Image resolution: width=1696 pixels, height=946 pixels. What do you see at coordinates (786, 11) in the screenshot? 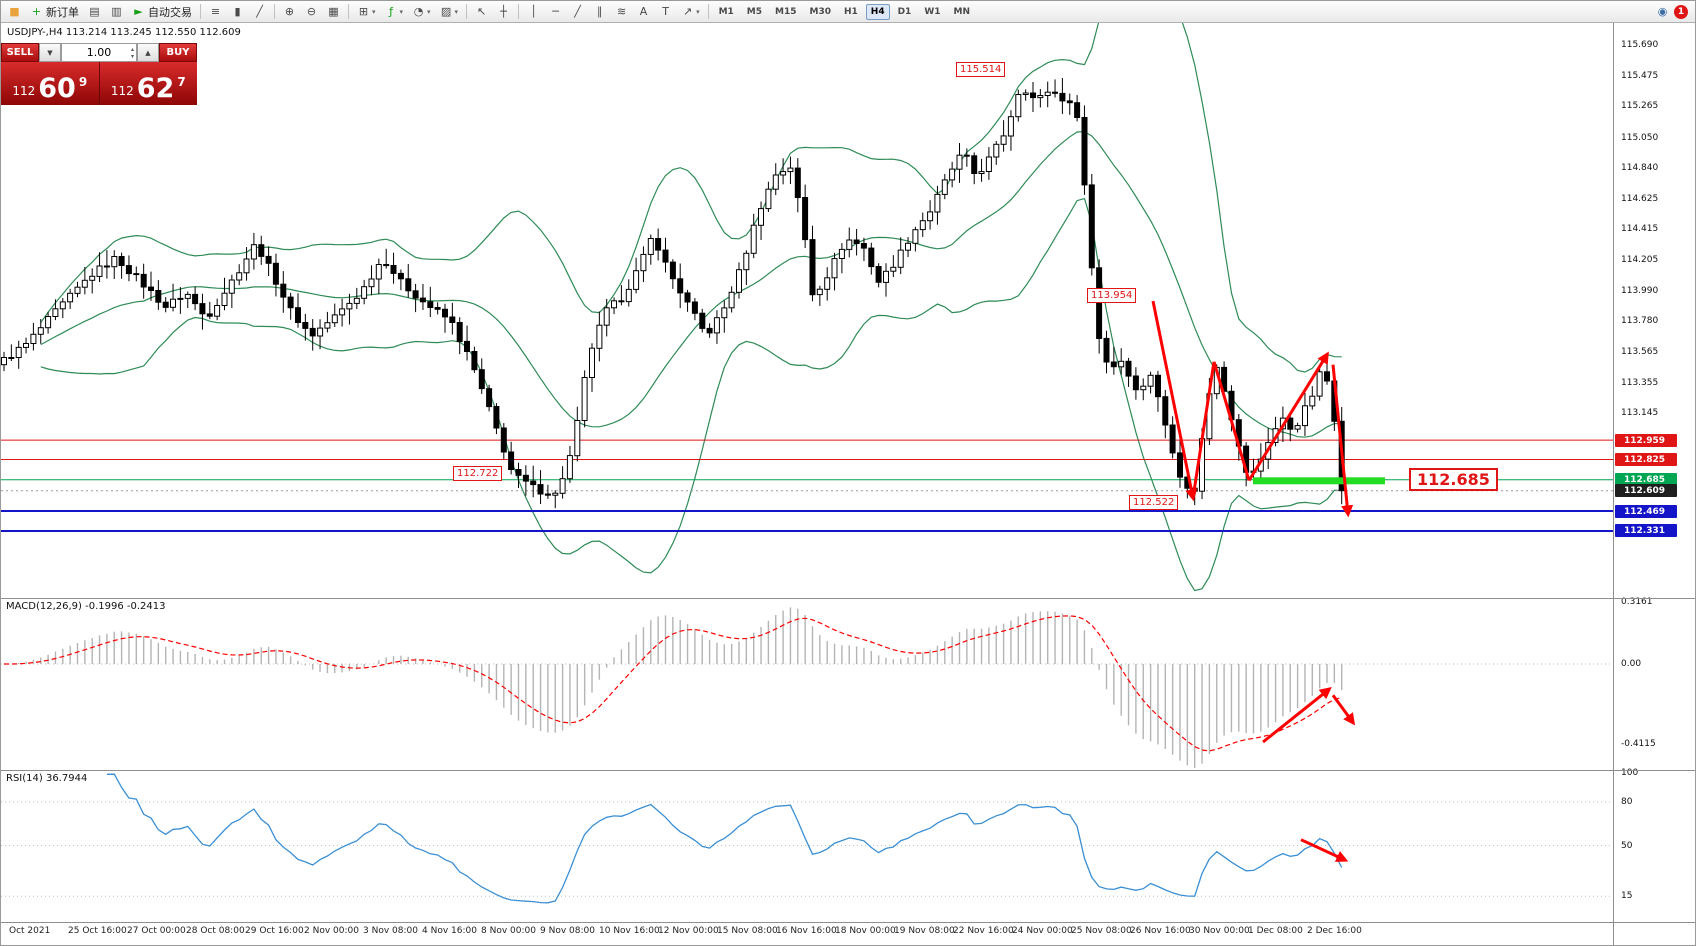
I see `timeframe-m15: M15` at bounding box center [786, 11].